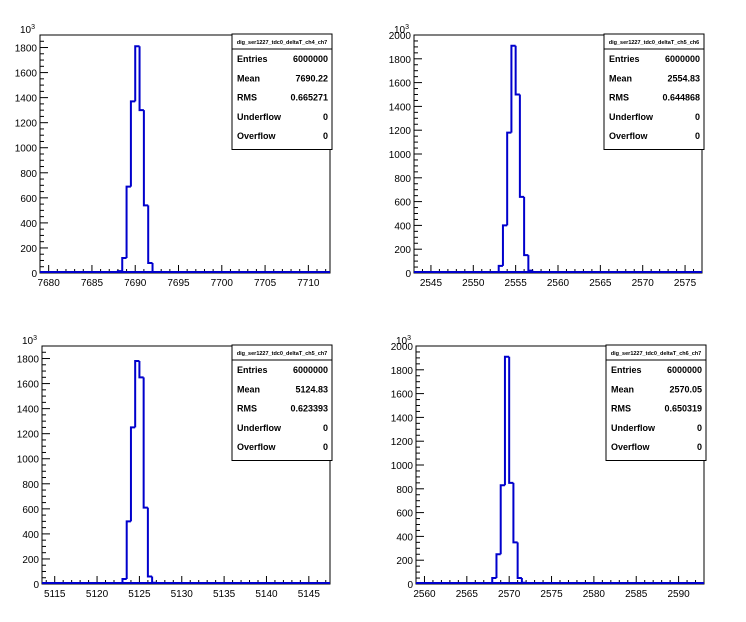  I want to click on x-tick-label: 5115, so click(55, 594).